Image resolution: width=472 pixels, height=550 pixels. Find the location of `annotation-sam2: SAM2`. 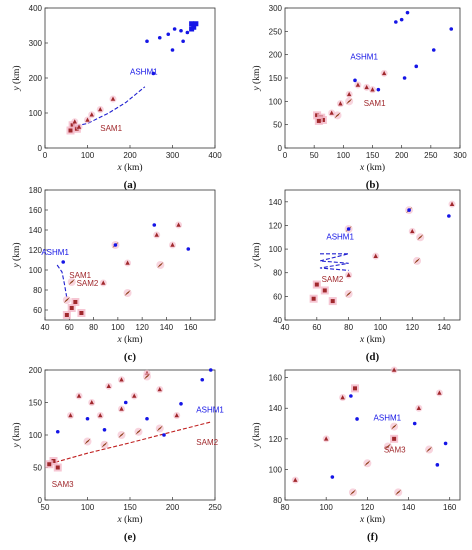

annotation-sam2: SAM2 is located at coordinates (88, 283).